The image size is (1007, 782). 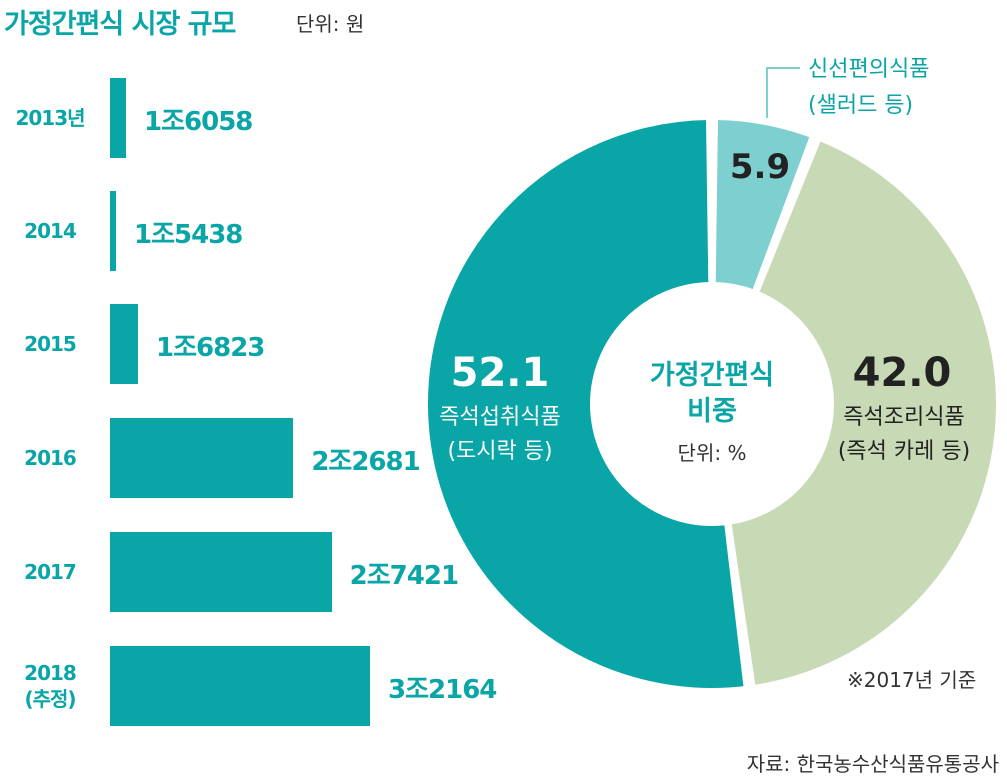 I want to click on slice-label-3: 즉석섭취식품, so click(x=499, y=417).